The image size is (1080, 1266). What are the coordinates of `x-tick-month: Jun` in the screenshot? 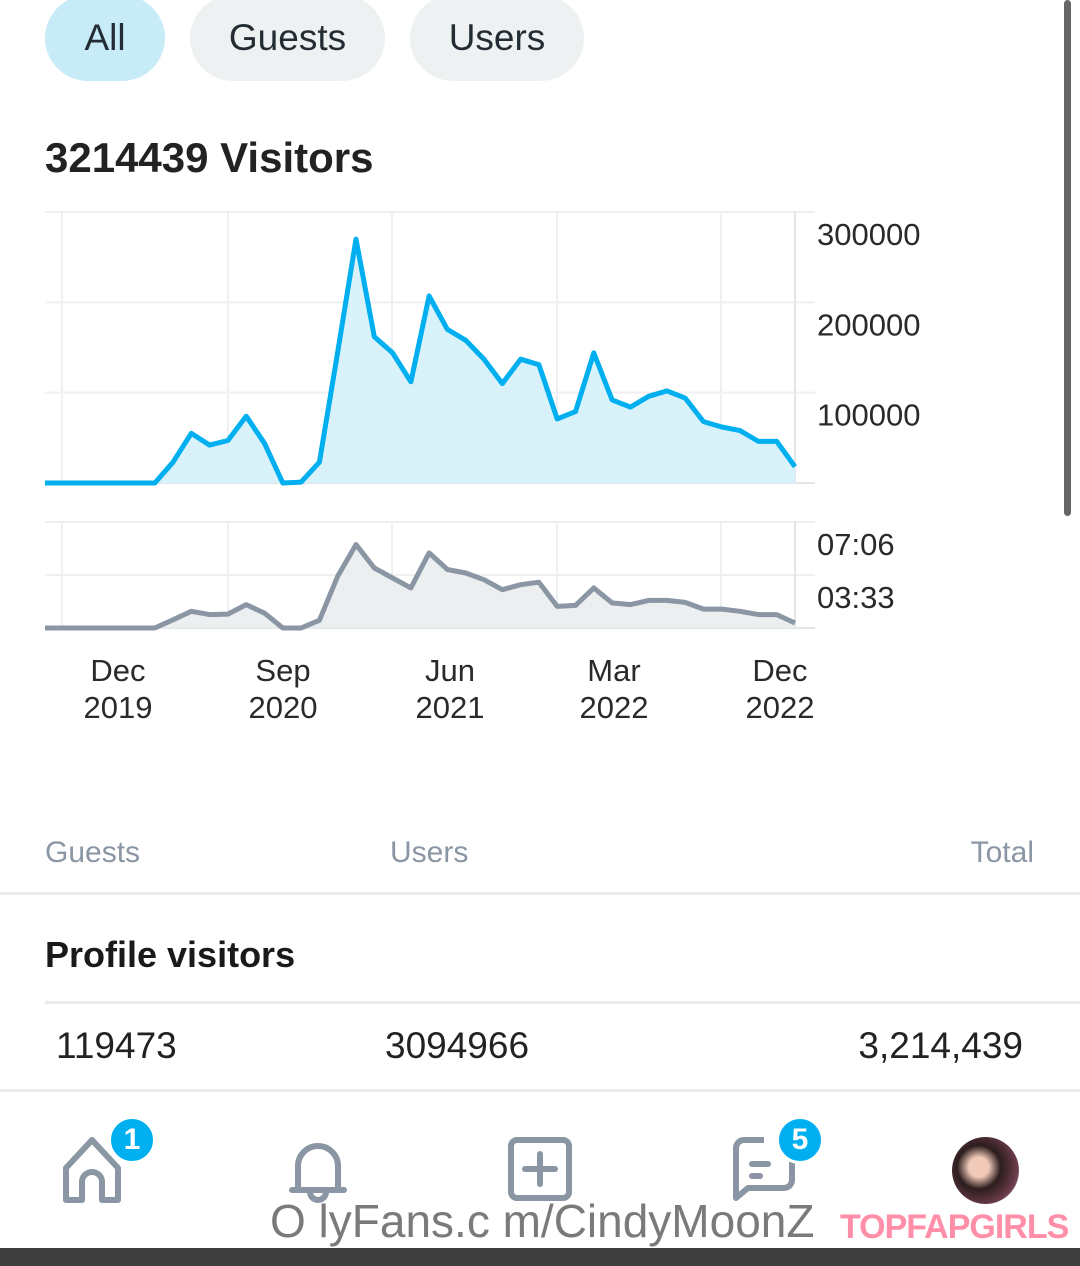 It's located at (450, 670).